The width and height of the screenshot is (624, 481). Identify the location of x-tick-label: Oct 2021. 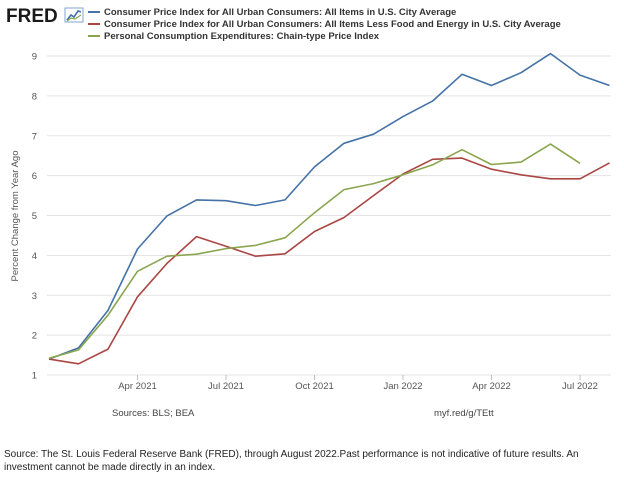
(314, 386).